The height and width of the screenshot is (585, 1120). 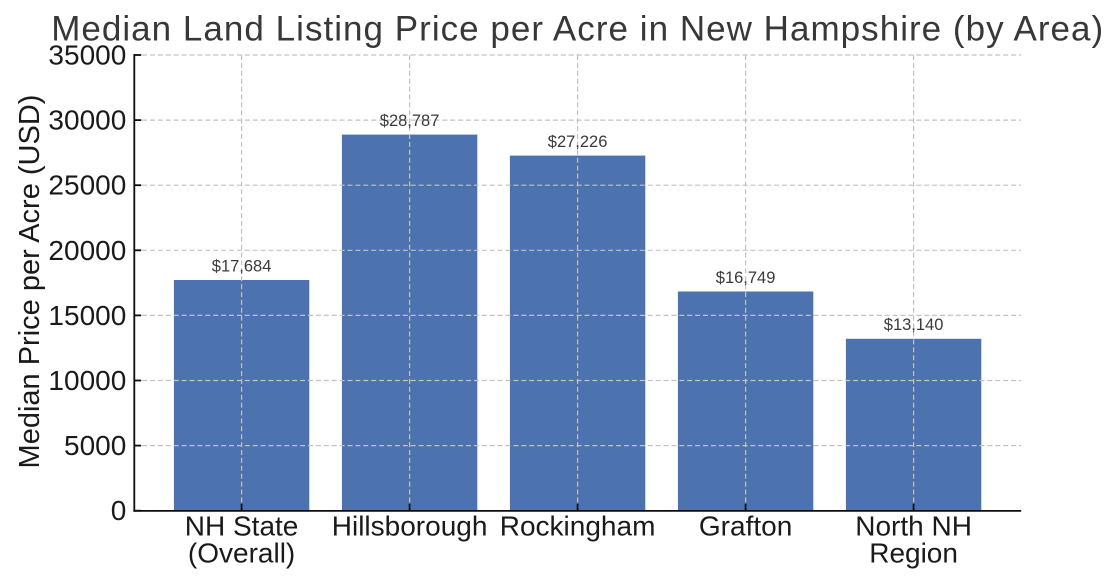 What do you see at coordinates (578, 525) in the screenshot?
I see `svg-text: Rockingham` at bounding box center [578, 525].